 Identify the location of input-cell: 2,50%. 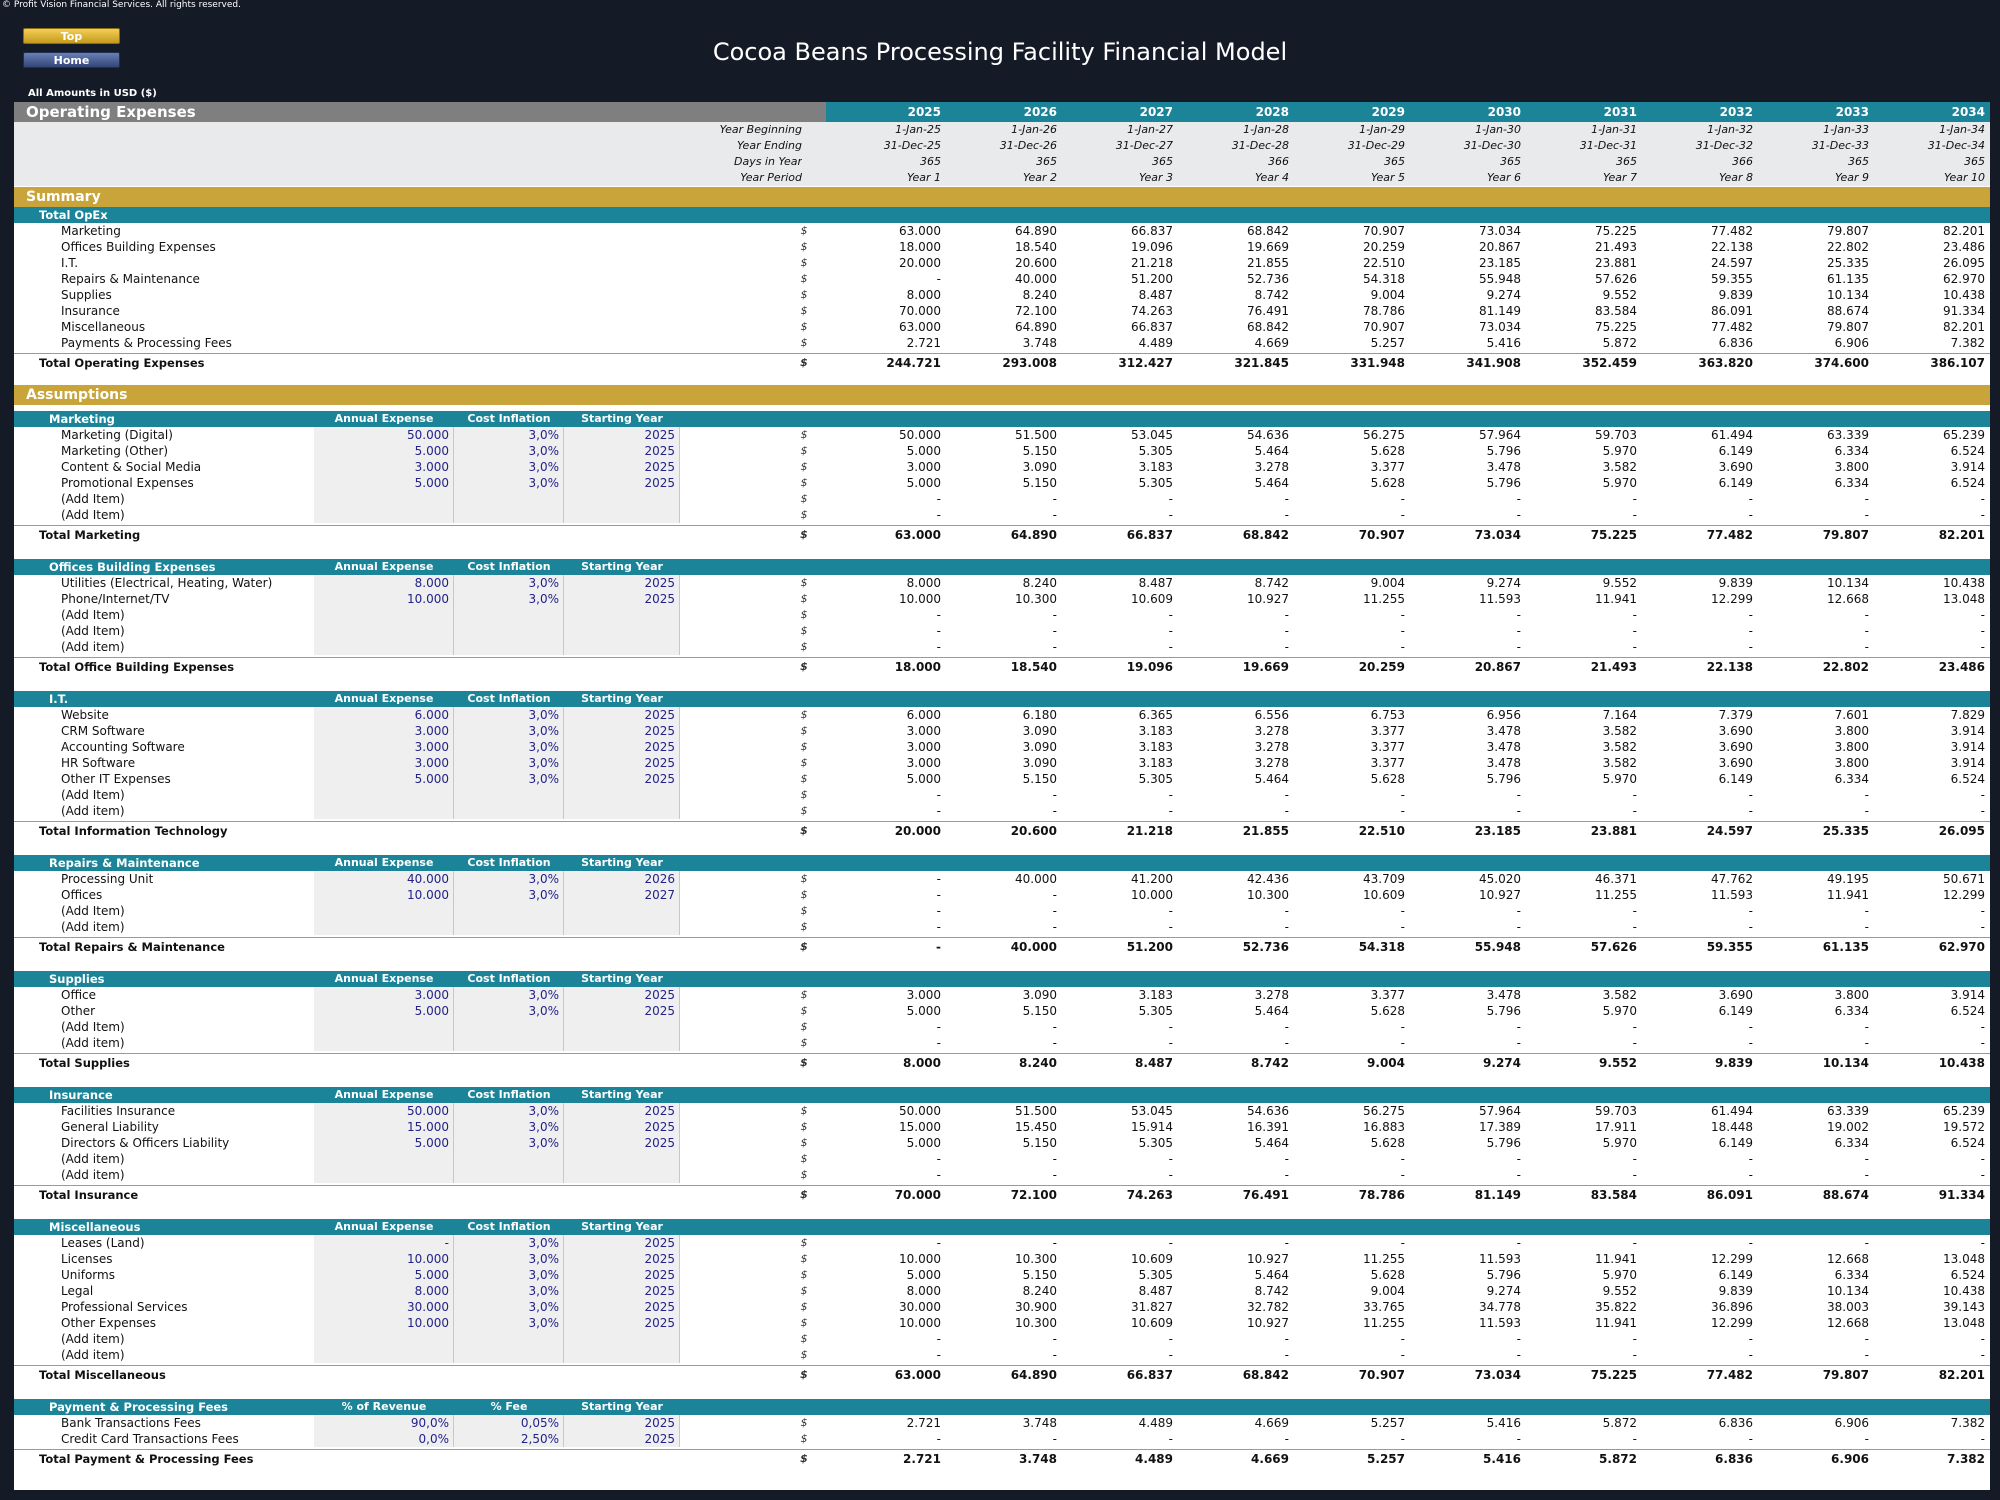
(509, 1439).